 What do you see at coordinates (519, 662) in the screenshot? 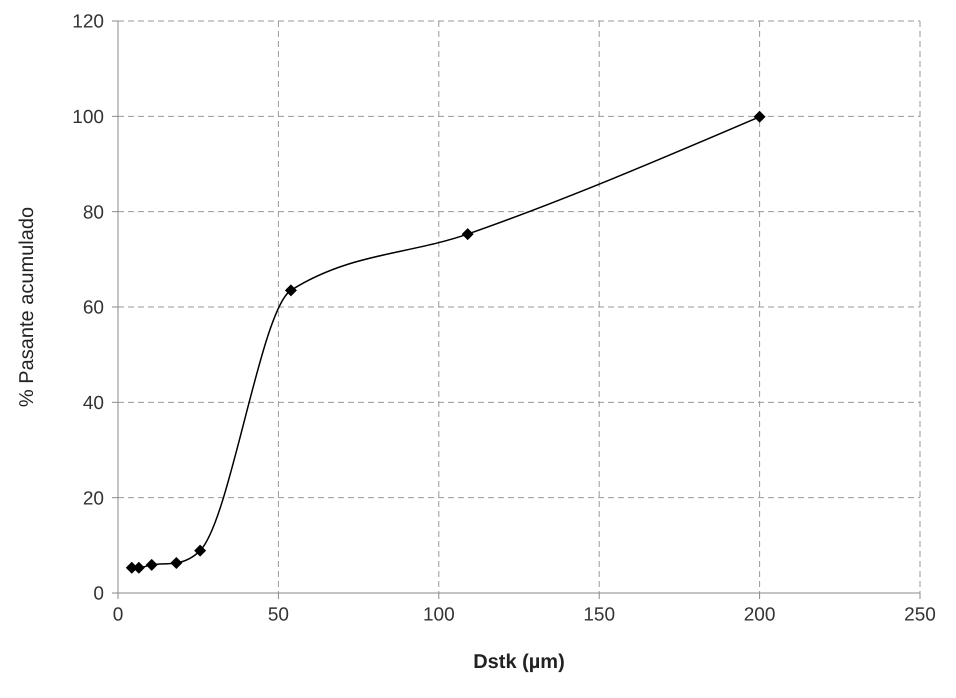
I see `x-axis-title: Dstk (µm)` at bounding box center [519, 662].